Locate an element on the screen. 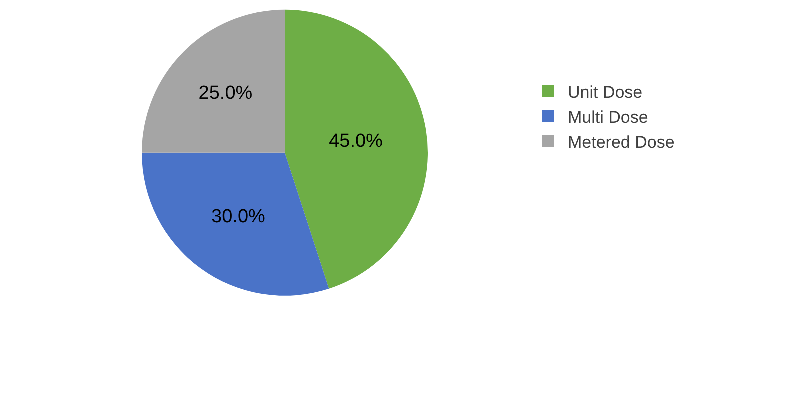 The height and width of the screenshot is (410, 800). legend-label: Multi Dose is located at coordinates (608, 118).